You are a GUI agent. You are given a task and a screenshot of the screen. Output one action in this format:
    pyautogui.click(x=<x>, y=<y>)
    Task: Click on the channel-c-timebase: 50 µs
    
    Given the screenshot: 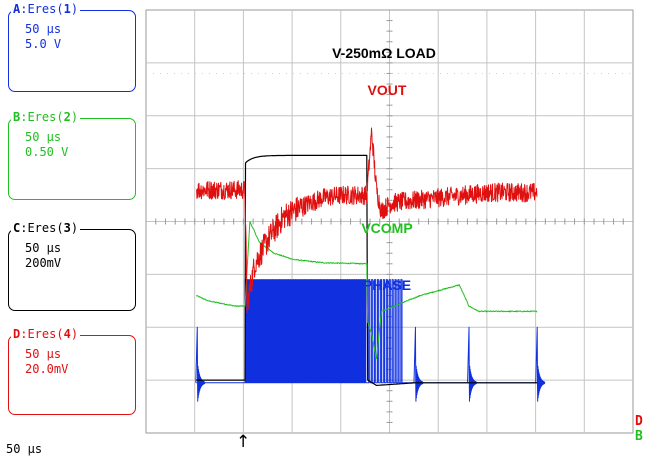 What is the action you would take?
    pyautogui.click(x=43, y=248)
    